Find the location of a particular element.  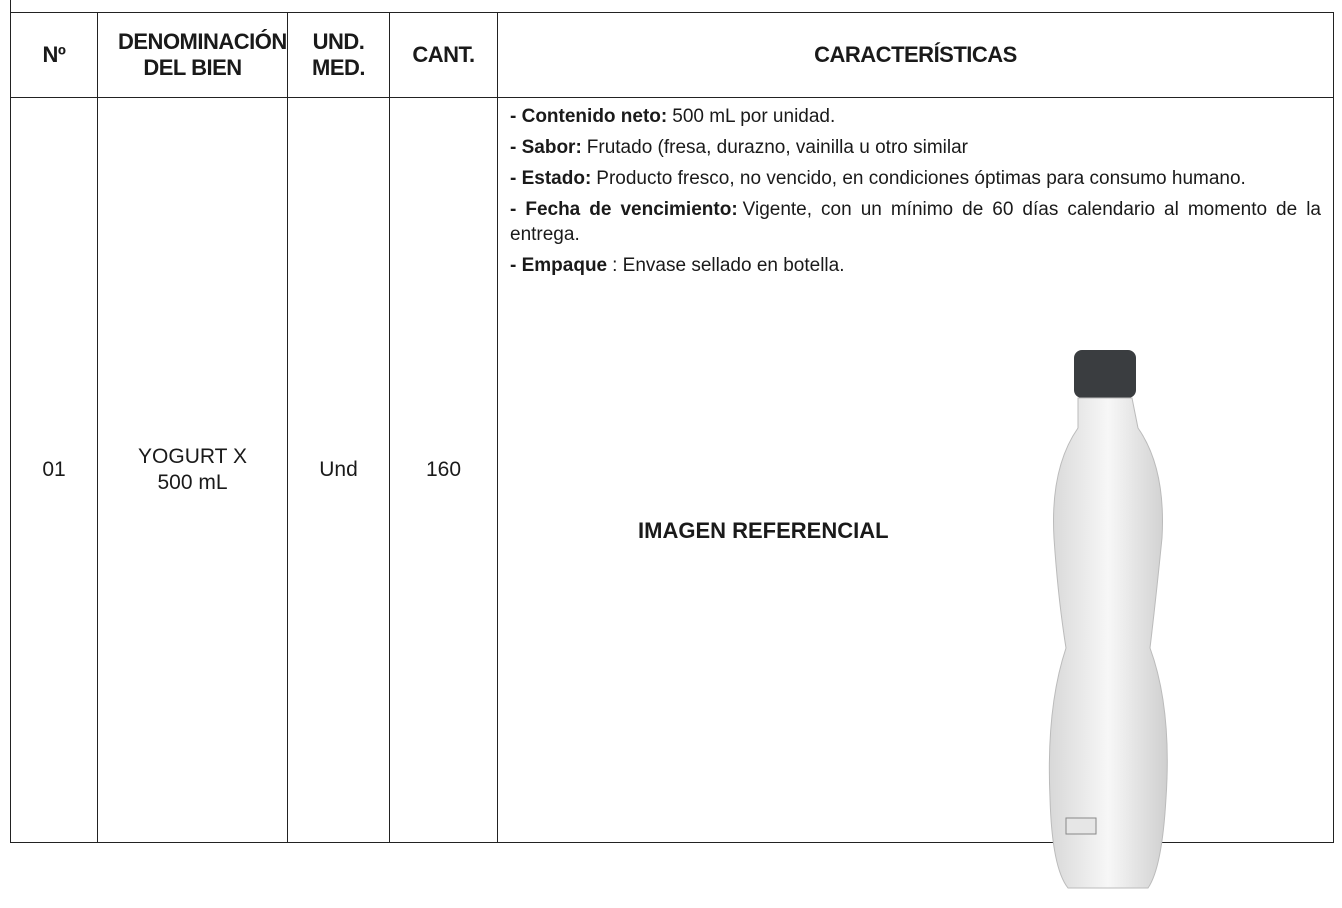

bottle-label is located at coordinates (1081, 826).